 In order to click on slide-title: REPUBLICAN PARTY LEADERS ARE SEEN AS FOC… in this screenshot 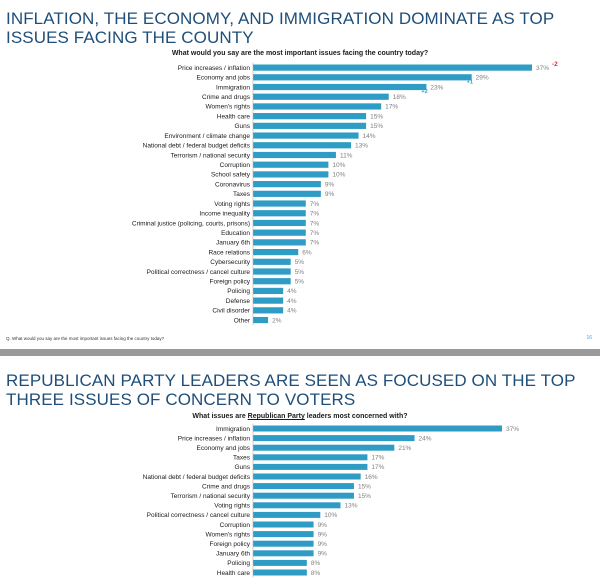, I will do `click(291, 390)`.